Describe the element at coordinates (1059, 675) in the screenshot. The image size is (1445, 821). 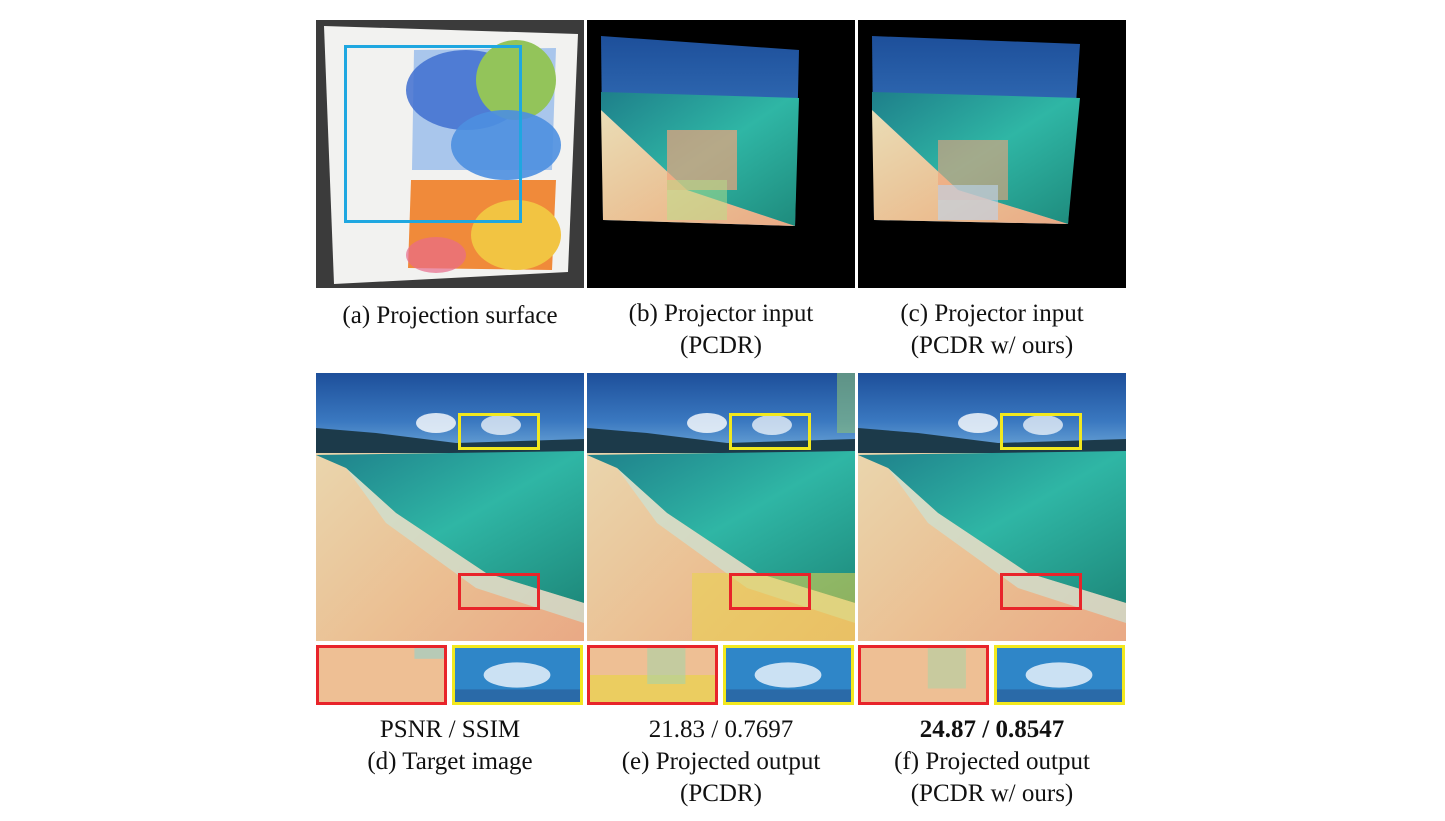
I see `crop-yellow-ours` at that location.